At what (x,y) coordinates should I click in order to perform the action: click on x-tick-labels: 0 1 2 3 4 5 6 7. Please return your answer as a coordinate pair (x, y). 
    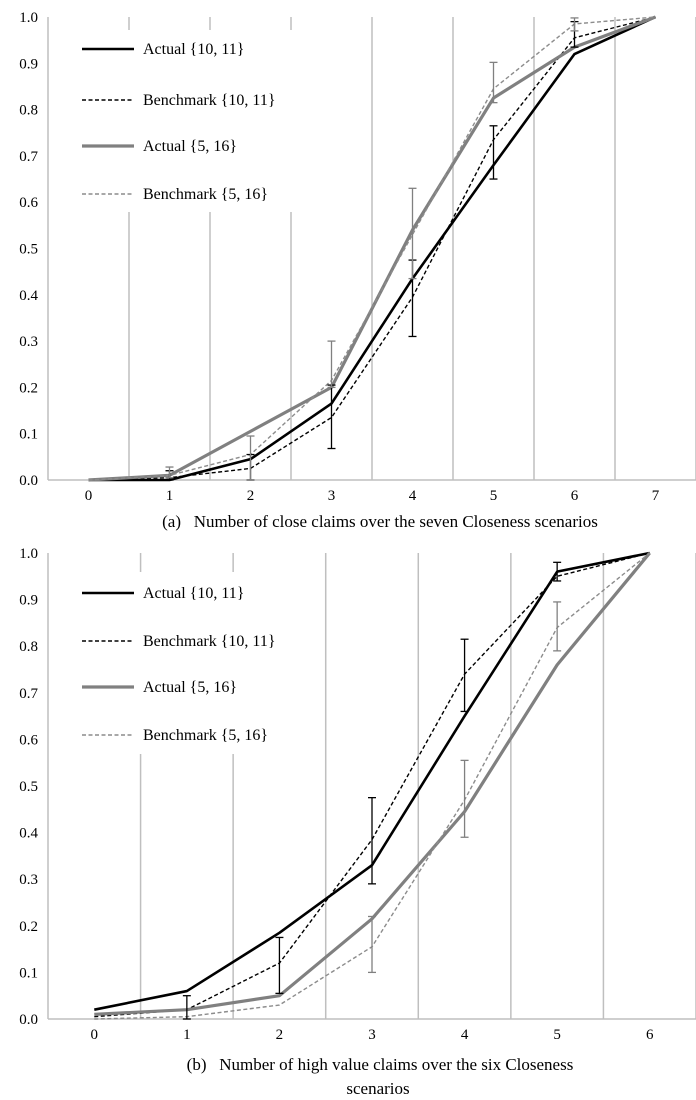
    Looking at the image, I should click on (372, 496).